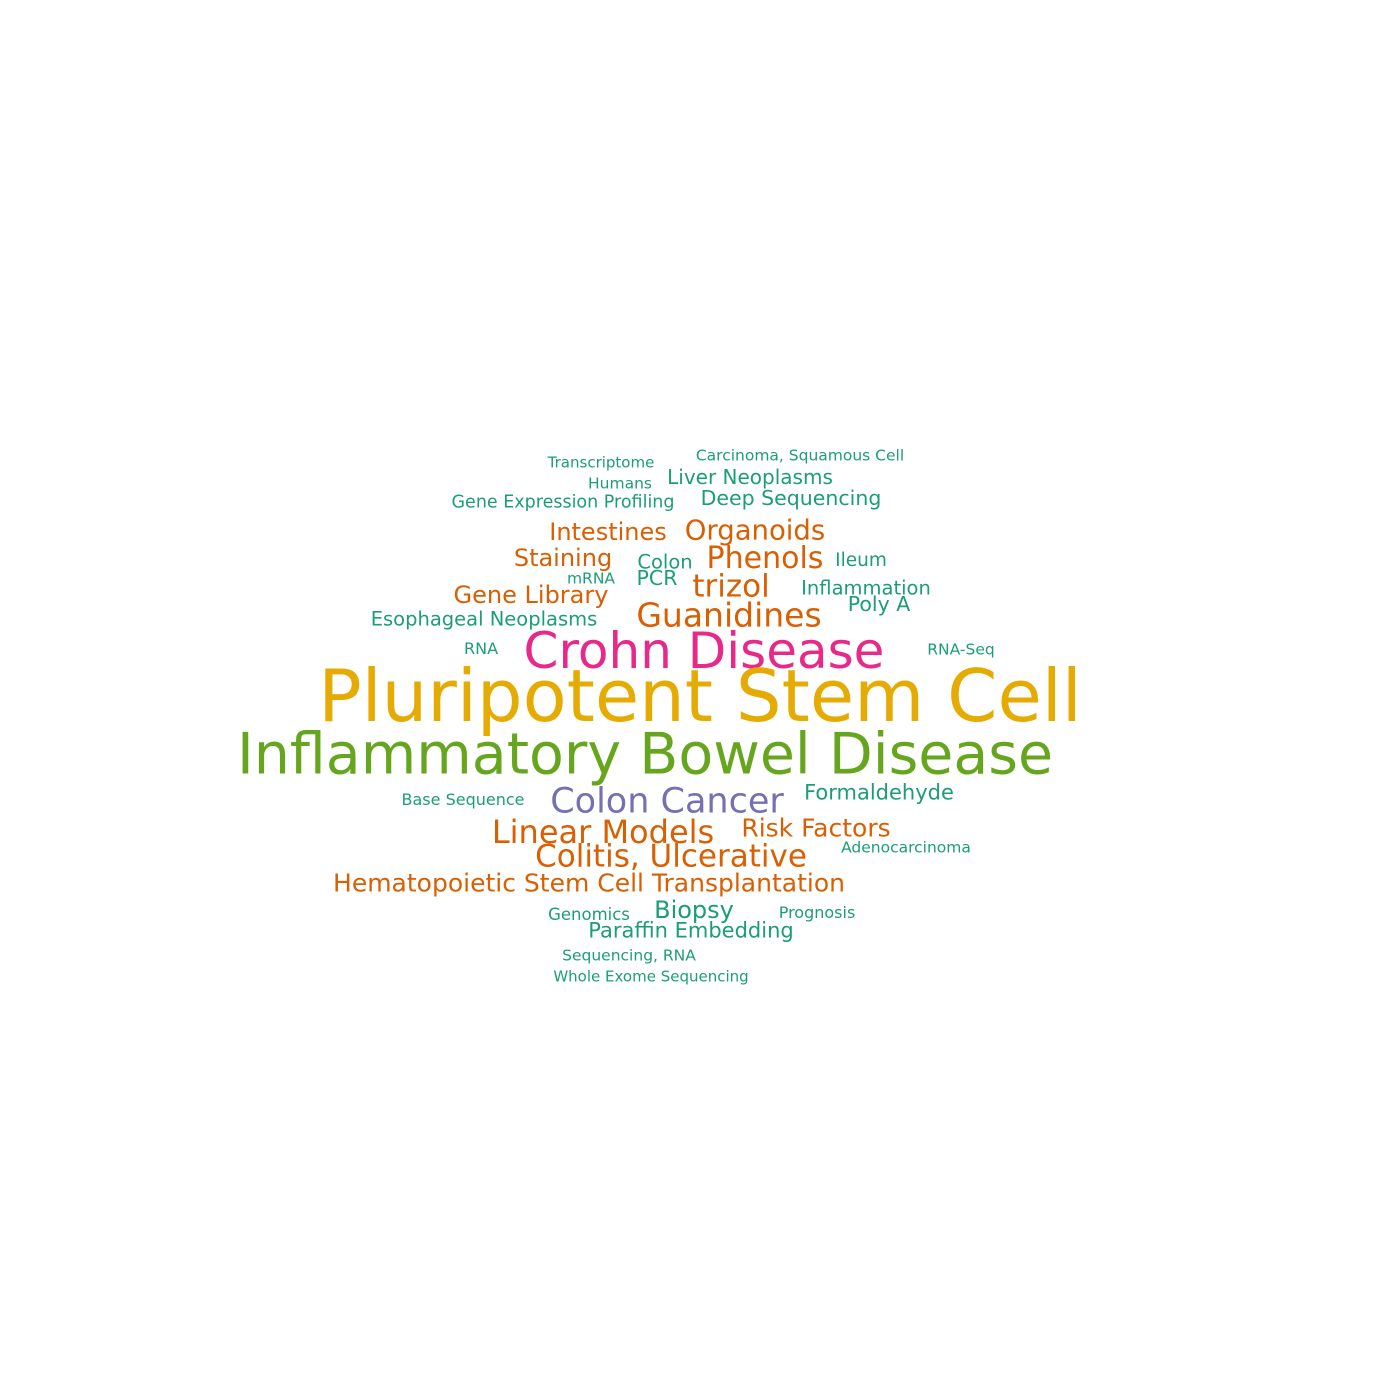 This screenshot has height=1400, width=1400. What do you see at coordinates (603, 832) in the screenshot?
I see `word-linear-models: Linear Models` at bounding box center [603, 832].